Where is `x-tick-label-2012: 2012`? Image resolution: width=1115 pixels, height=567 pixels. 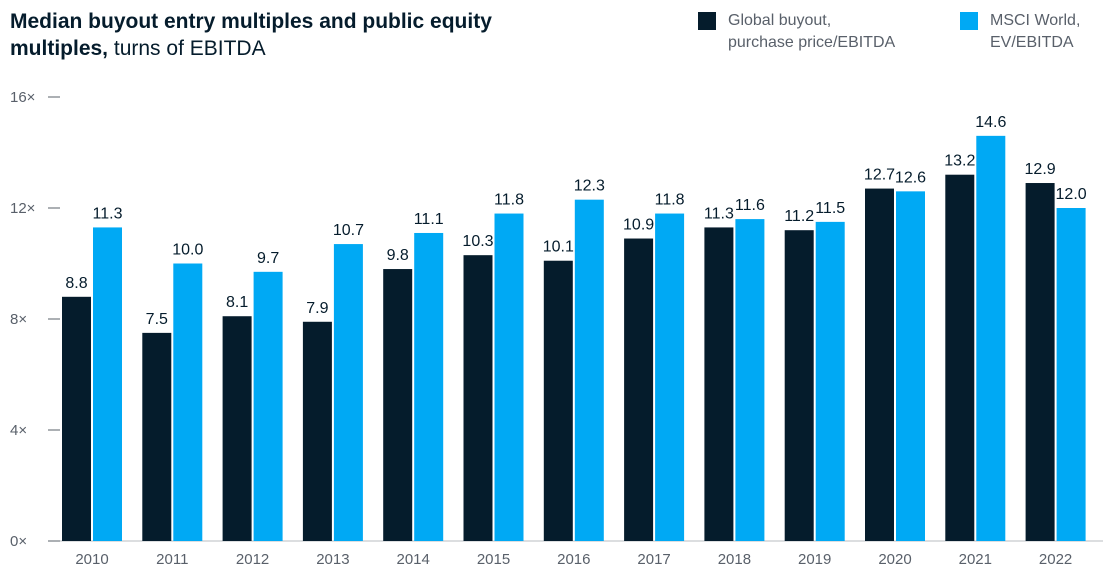
x-tick-label-2012: 2012 is located at coordinates (252, 559).